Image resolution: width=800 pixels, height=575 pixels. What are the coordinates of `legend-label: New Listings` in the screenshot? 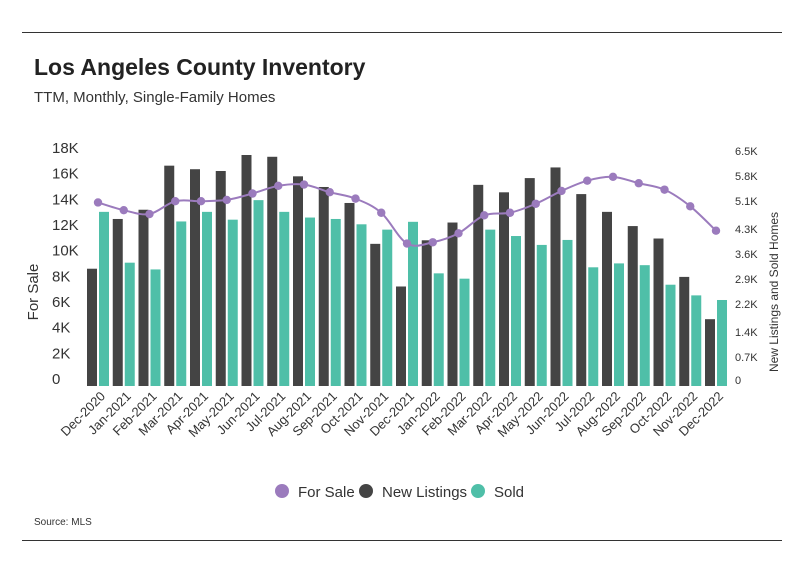 It's located at (424, 492).